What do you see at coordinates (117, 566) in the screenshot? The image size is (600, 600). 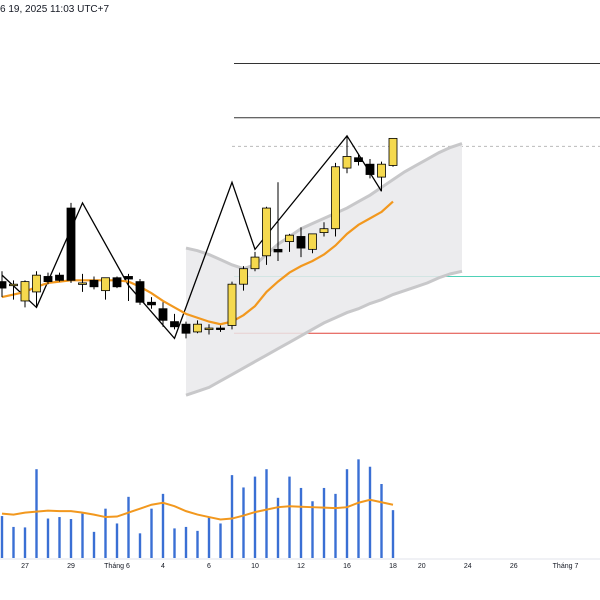 I see `x-tick-label-2: Tháng 6` at bounding box center [117, 566].